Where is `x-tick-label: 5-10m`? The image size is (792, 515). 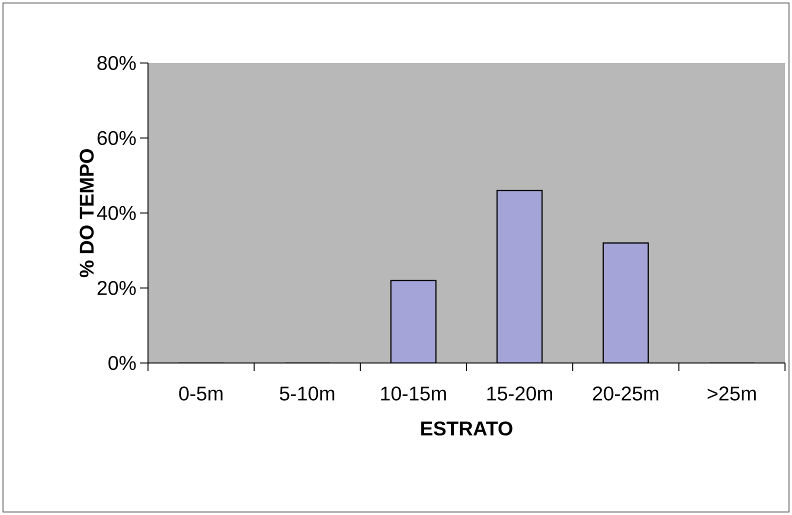 x-tick-label: 5-10m is located at coordinates (307, 393).